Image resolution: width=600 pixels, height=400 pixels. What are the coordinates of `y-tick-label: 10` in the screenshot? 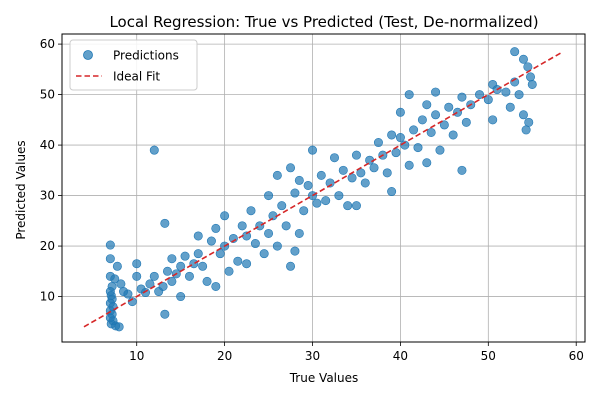 It's located at (47, 297).